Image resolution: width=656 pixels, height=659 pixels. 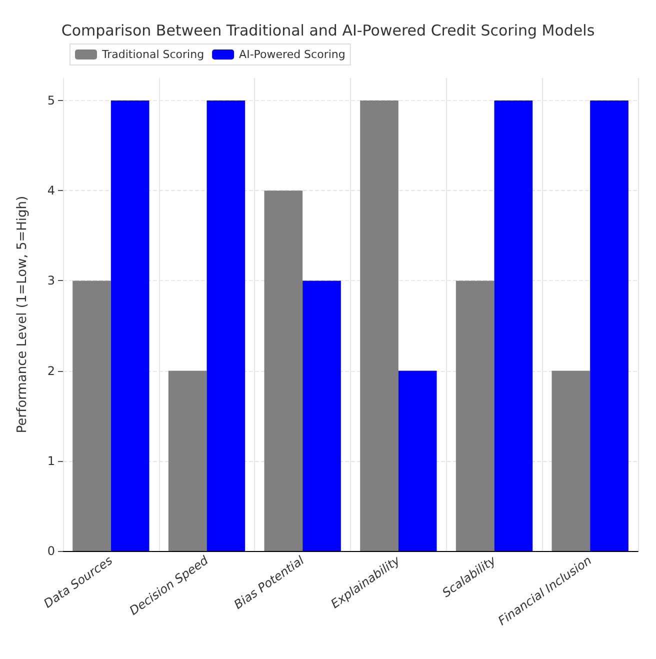 I want to click on legend-label: Traditional Scoring, so click(x=152, y=54).